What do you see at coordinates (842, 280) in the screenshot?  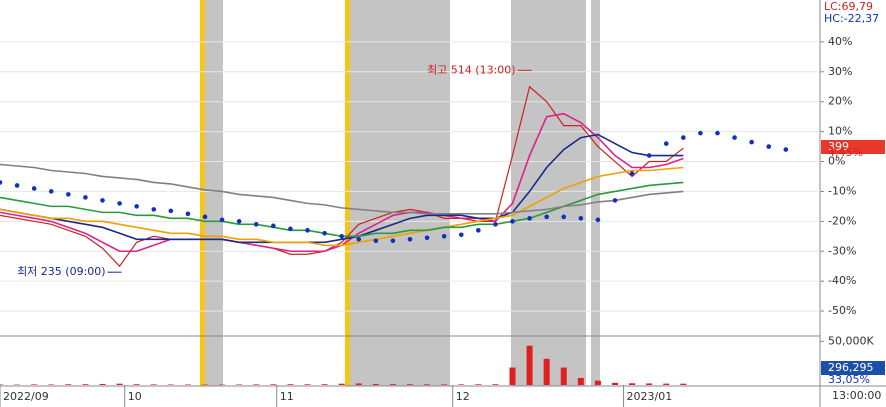 I see `y-tick-label: -40%` at bounding box center [842, 280].